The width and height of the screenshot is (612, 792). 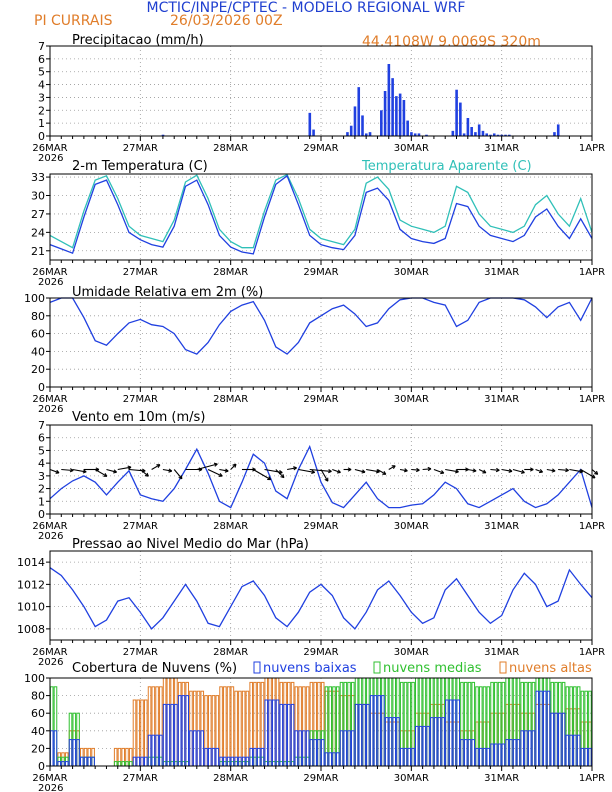 What do you see at coordinates (320, 272) in the screenshot?
I see `temp-xtick-label: 29MAR` at bounding box center [320, 272].